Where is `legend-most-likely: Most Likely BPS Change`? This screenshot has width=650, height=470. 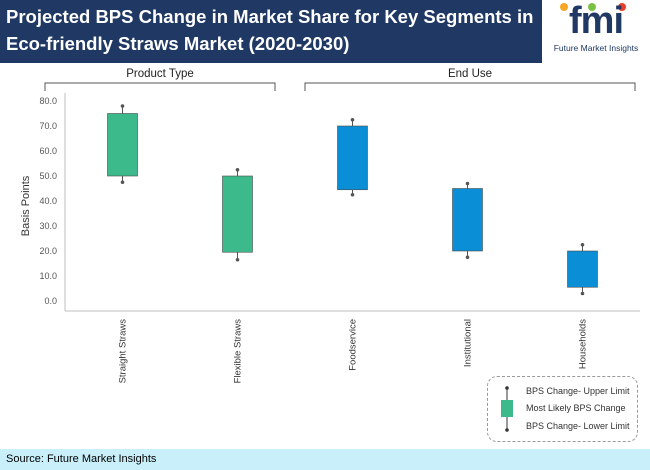
legend-most-likely: Most Likely BPS Change is located at coordinates (576, 408).